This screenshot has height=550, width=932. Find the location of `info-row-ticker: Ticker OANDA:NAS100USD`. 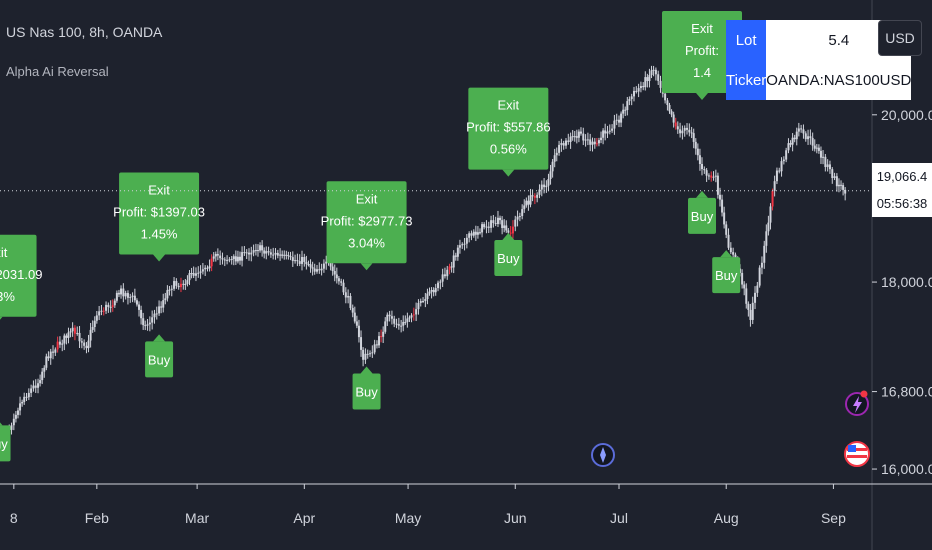

info-row-ticker: Ticker OANDA:NAS100USD is located at coordinates (819, 80).